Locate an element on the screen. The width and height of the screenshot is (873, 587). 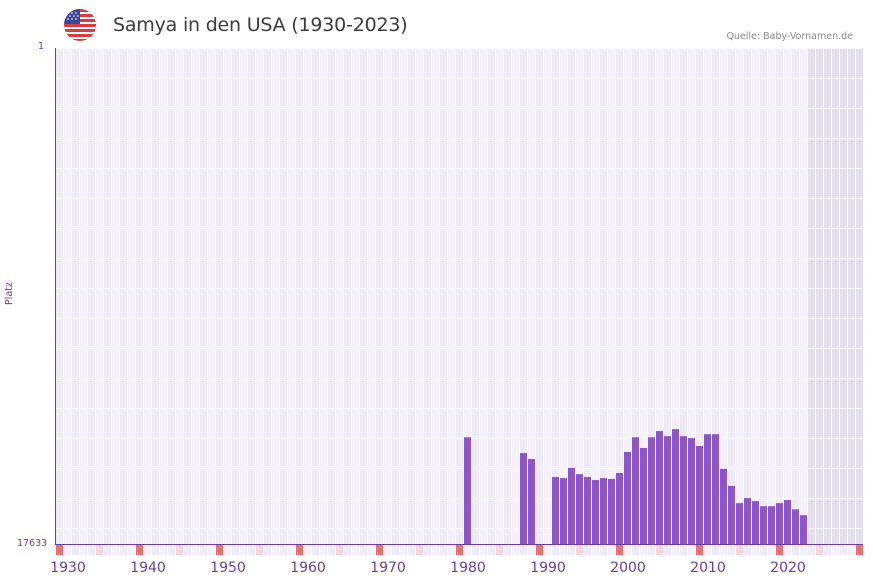
bar-2009 is located at coordinates (699, 495).